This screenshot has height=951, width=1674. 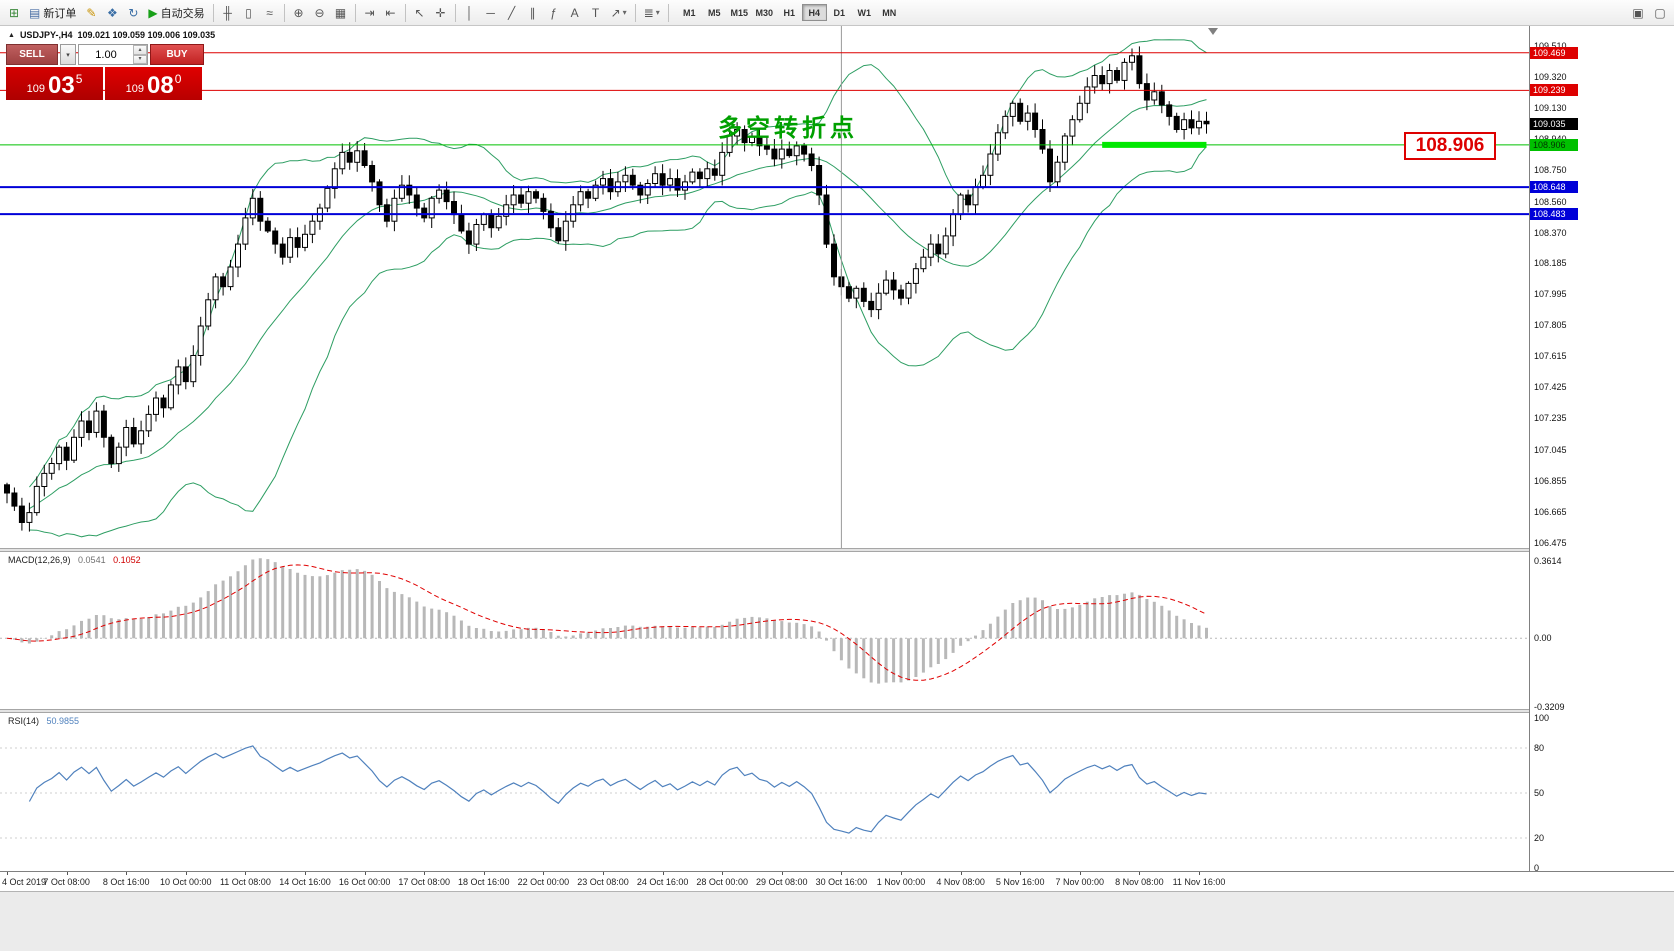 What do you see at coordinates (1660, 13) in the screenshot?
I see `window-list-icon: ▢` at bounding box center [1660, 13].